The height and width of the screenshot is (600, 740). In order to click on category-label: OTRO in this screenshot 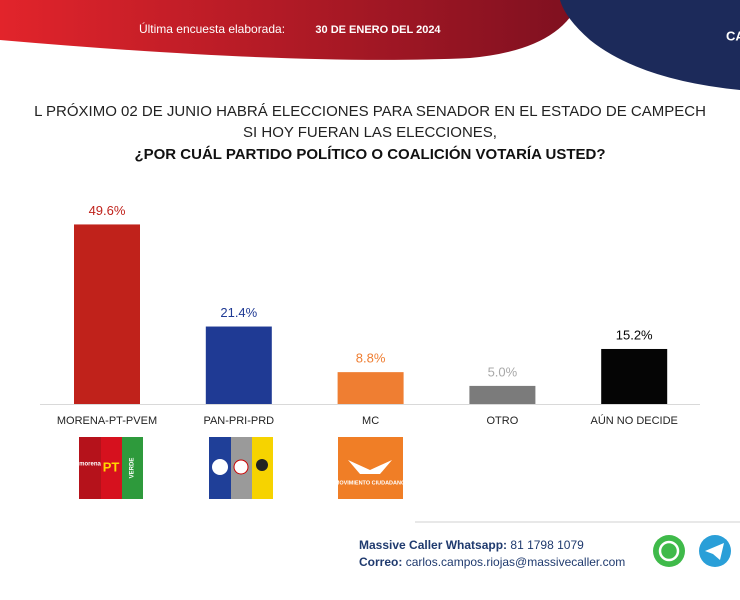, I will do `click(503, 421)`.